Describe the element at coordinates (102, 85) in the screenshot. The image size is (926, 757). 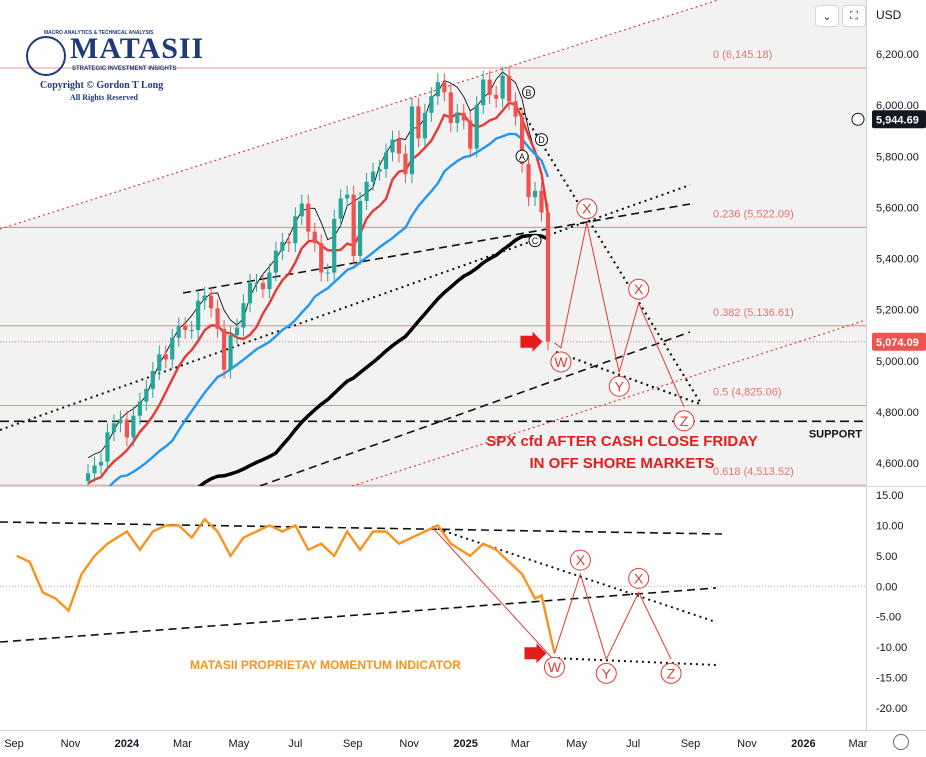
I see `logo-copyright: Copyright © Gordon T Long` at that location.